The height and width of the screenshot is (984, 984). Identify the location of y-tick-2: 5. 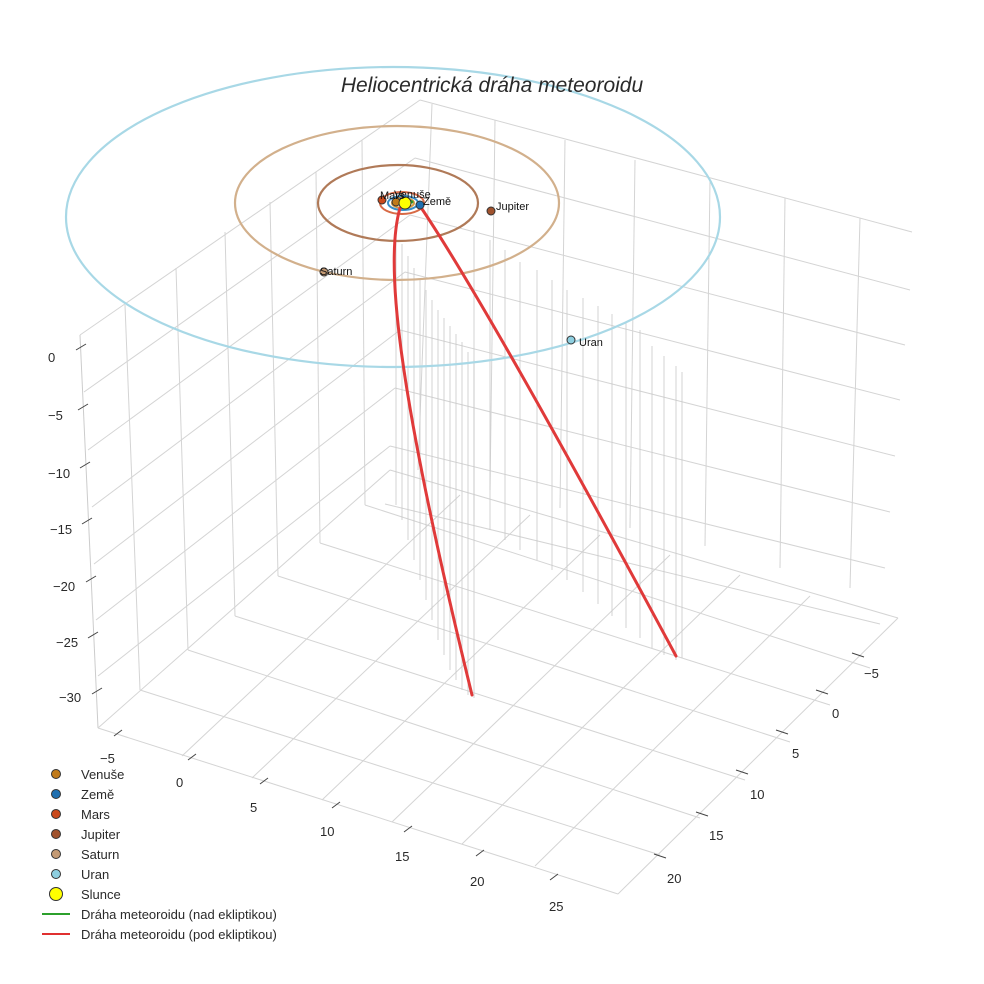
(796, 753).